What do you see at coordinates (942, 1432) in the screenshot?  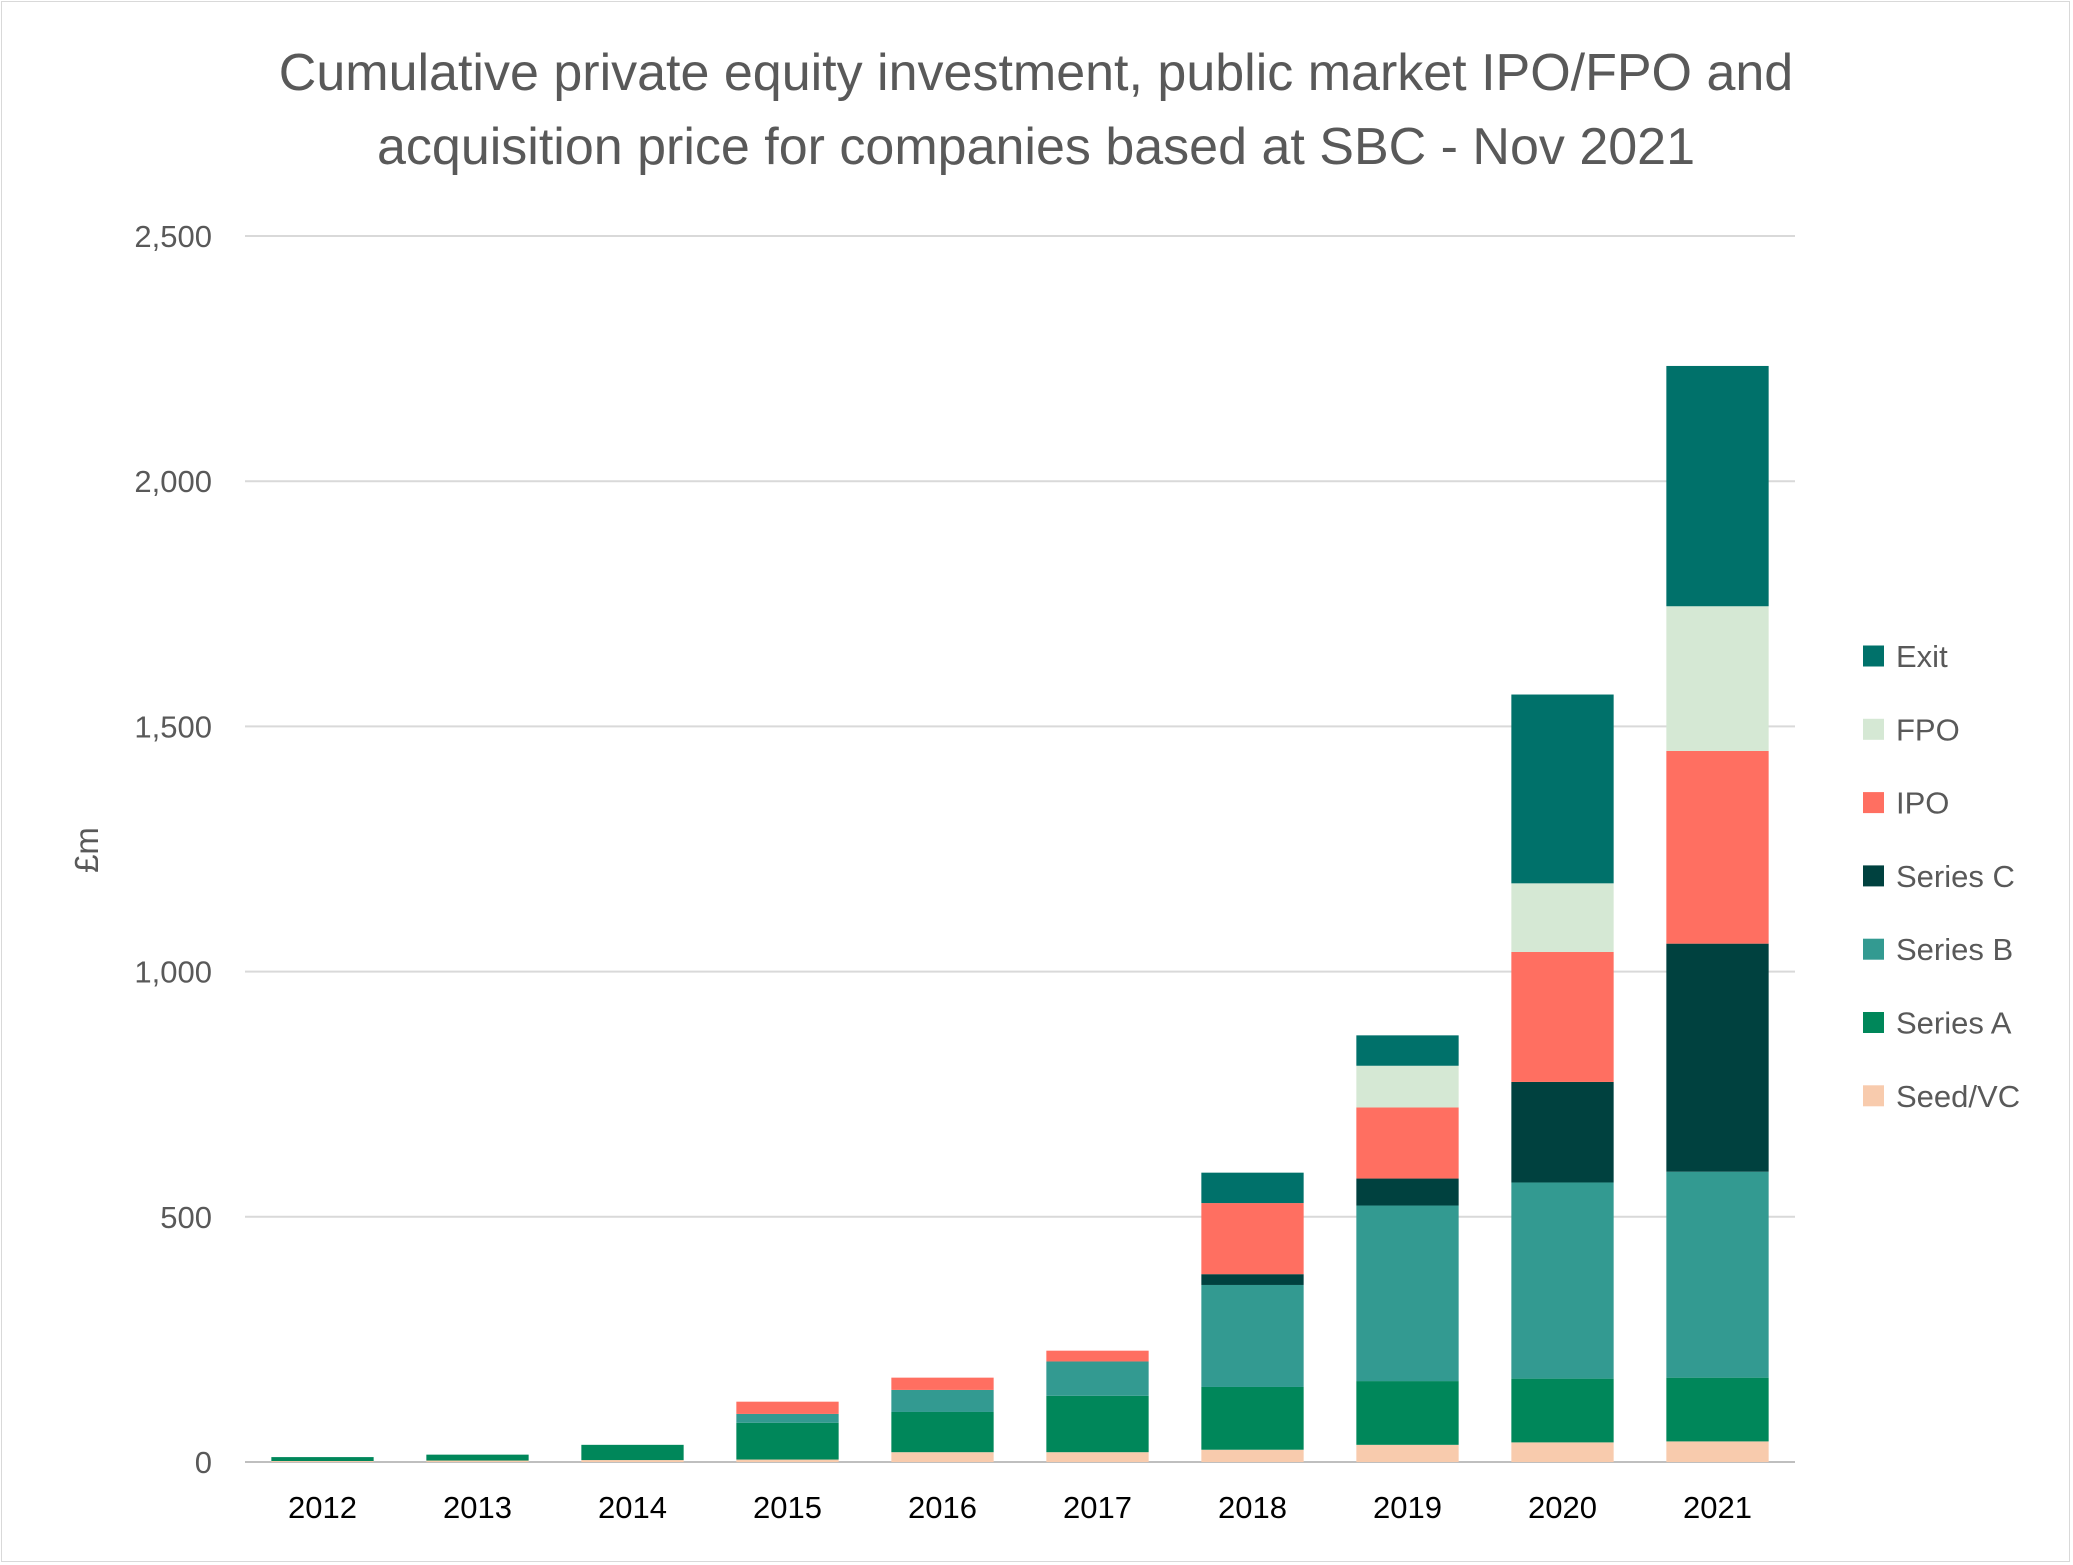 I see `bar-2016-series-a` at bounding box center [942, 1432].